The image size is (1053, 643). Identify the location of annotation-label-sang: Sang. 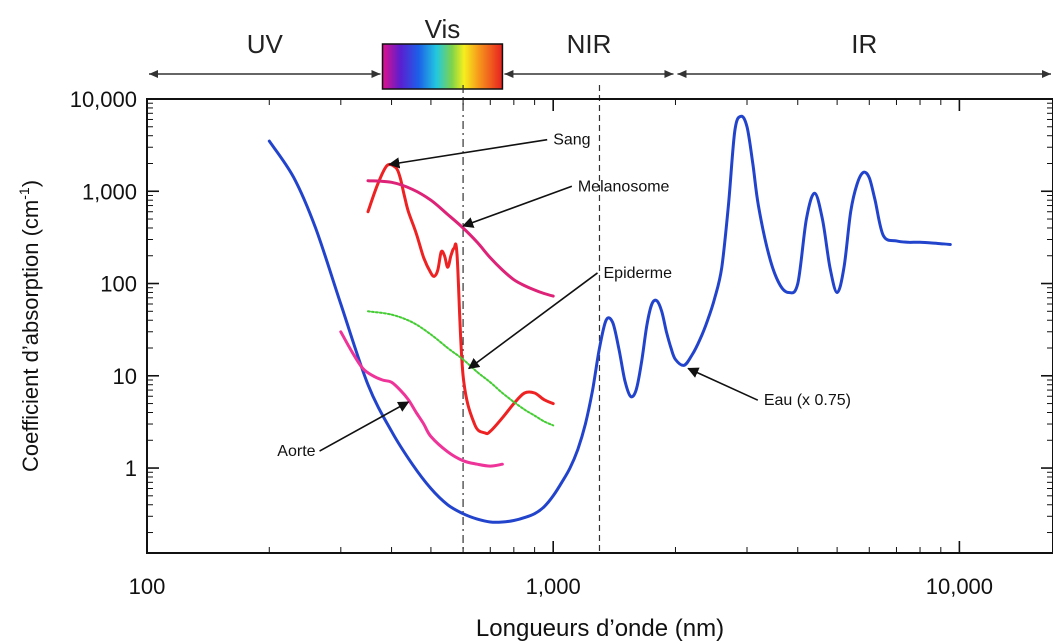
(571, 140).